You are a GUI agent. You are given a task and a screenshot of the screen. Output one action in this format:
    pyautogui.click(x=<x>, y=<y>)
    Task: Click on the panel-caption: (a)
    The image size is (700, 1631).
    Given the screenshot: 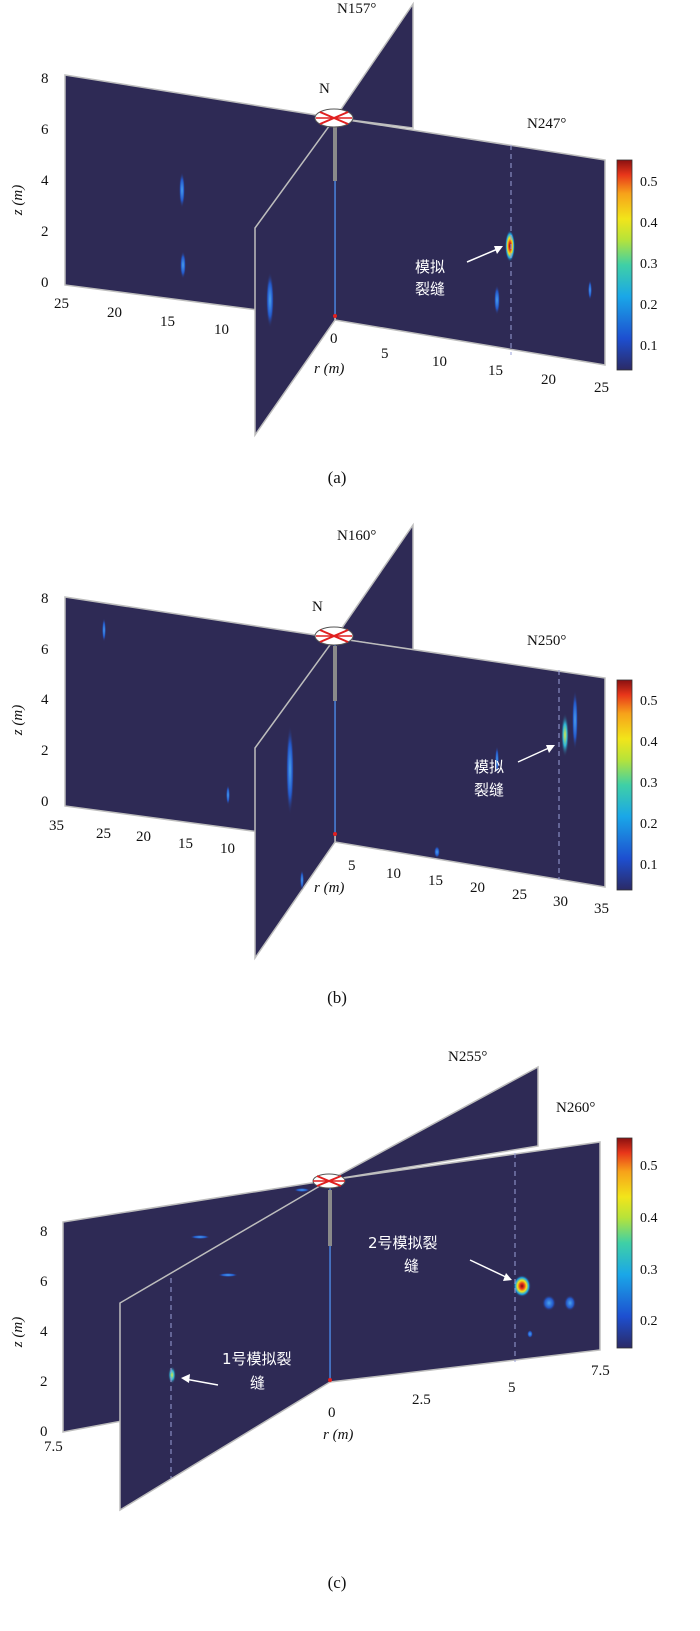 What is the action you would take?
    pyautogui.click(x=337, y=477)
    